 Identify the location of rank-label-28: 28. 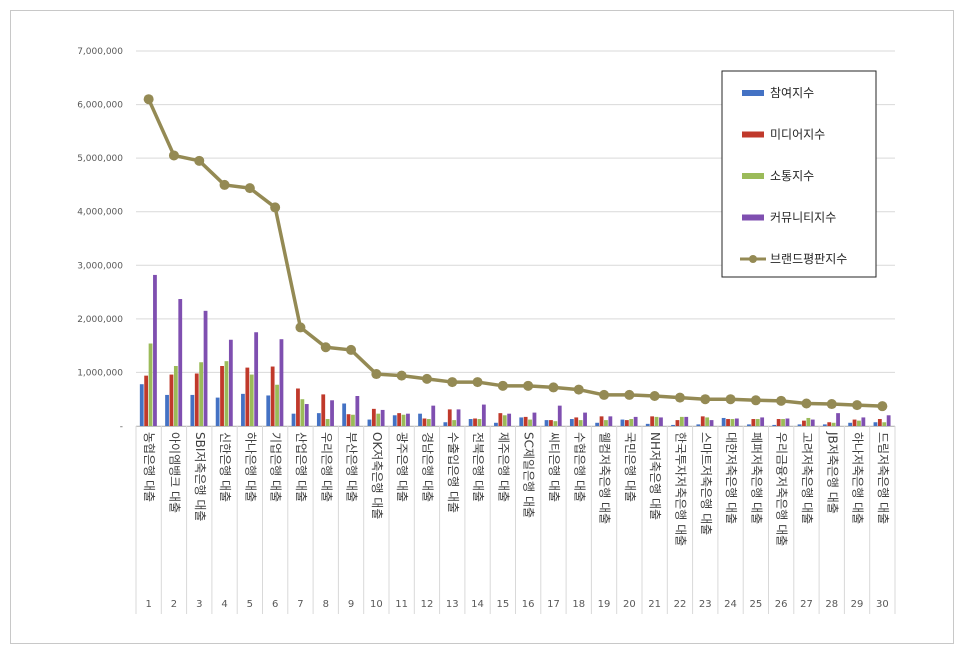
(831, 604).